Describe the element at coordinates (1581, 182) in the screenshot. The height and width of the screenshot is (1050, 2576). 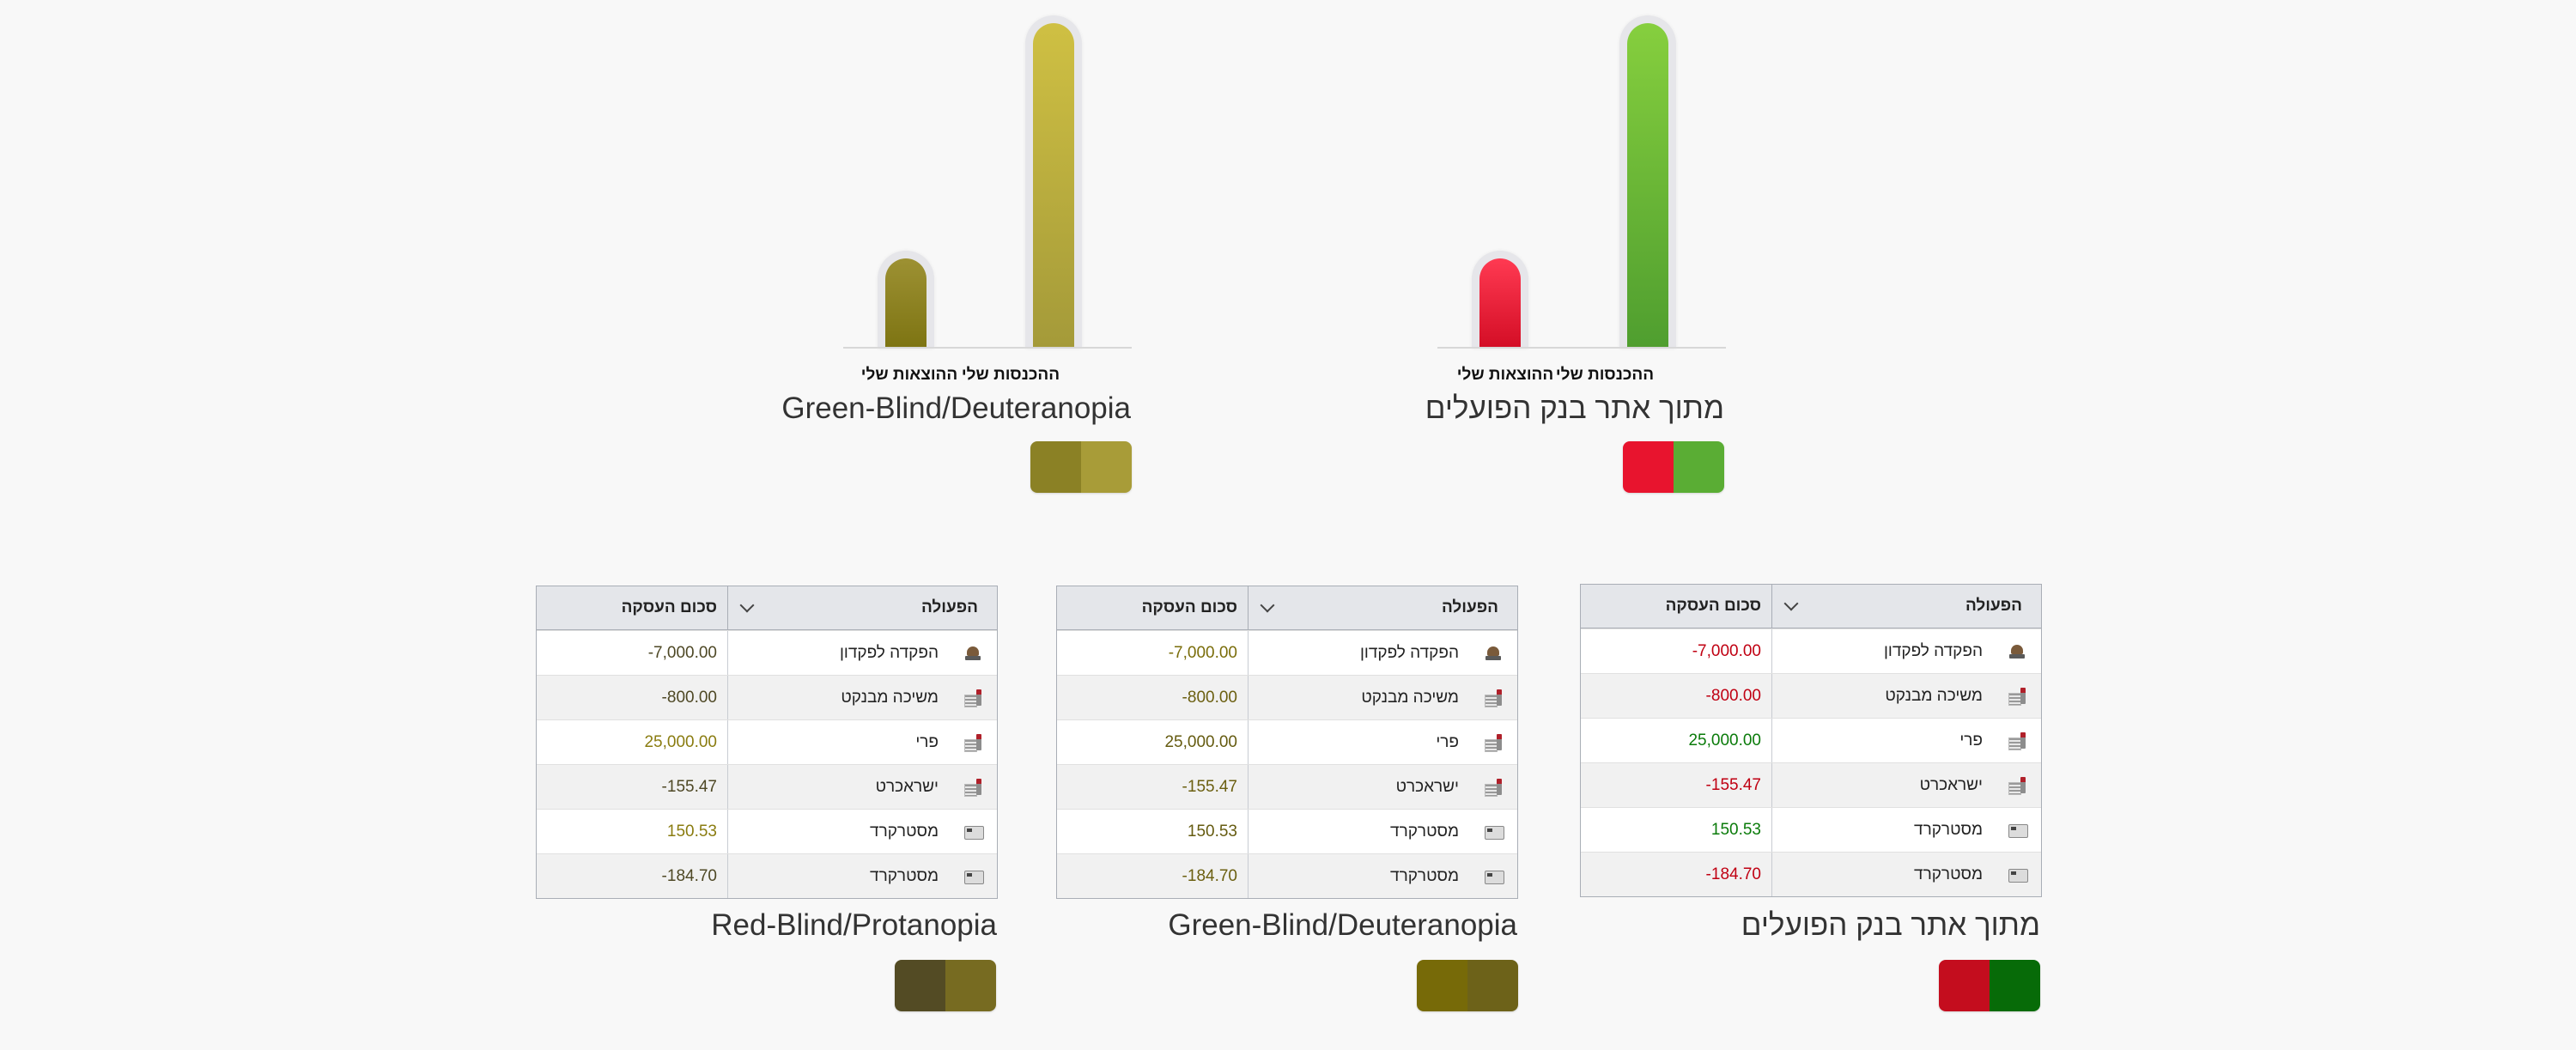
I see `bar-chart-original` at that location.